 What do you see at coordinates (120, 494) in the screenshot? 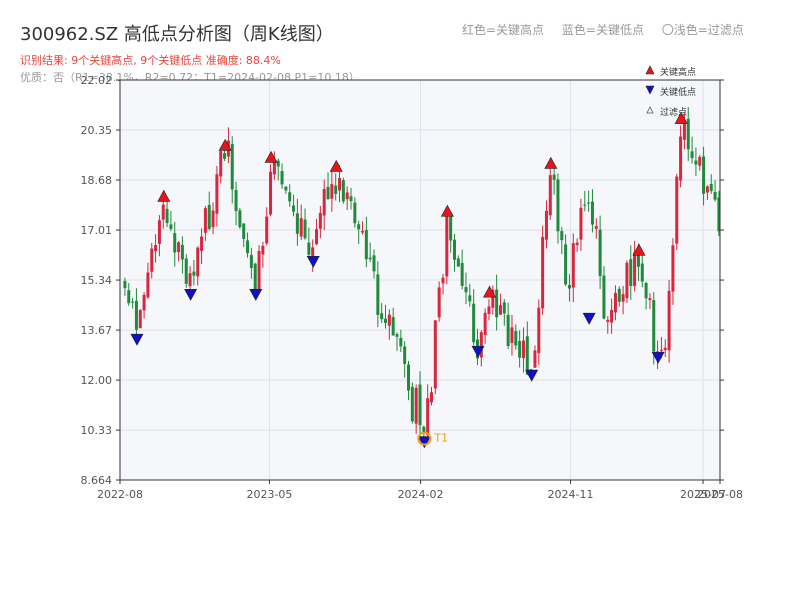
I see `x-tick-label: 2022-08` at bounding box center [120, 494].